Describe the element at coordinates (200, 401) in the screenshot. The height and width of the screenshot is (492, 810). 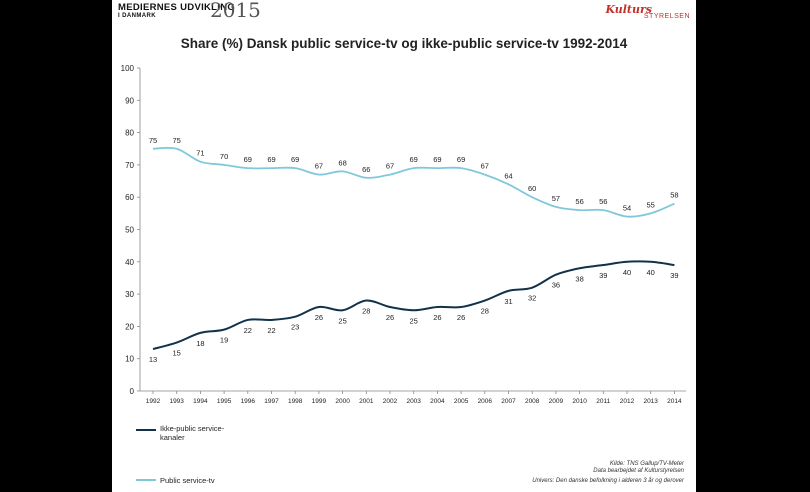
I see `x-tick-label: 1994` at that location.